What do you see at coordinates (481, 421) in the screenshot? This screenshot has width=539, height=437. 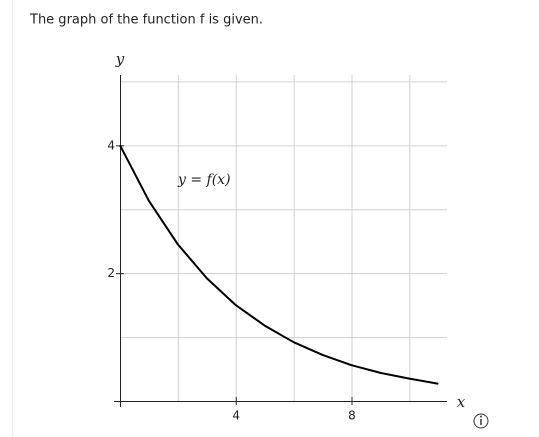 I see `info-icon` at bounding box center [481, 421].